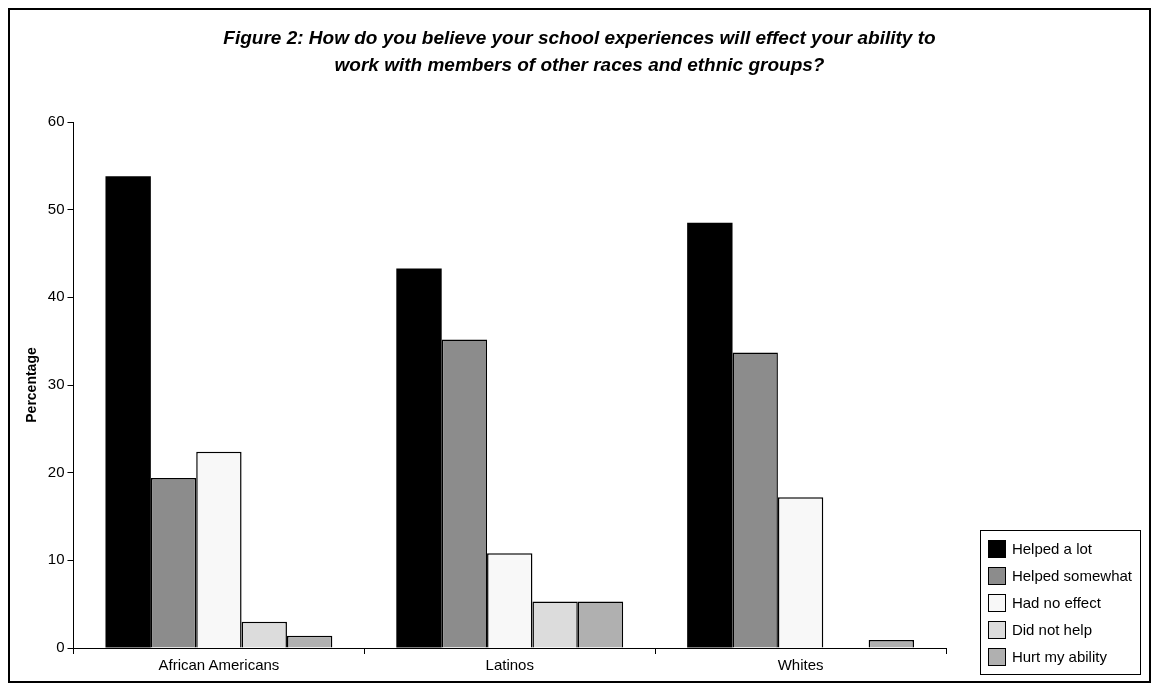 Image resolution: width=1163 pixels, height=693 pixels. Describe the element at coordinates (60, 647) in the screenshot. I see `y-tick-label: 0` at that location.